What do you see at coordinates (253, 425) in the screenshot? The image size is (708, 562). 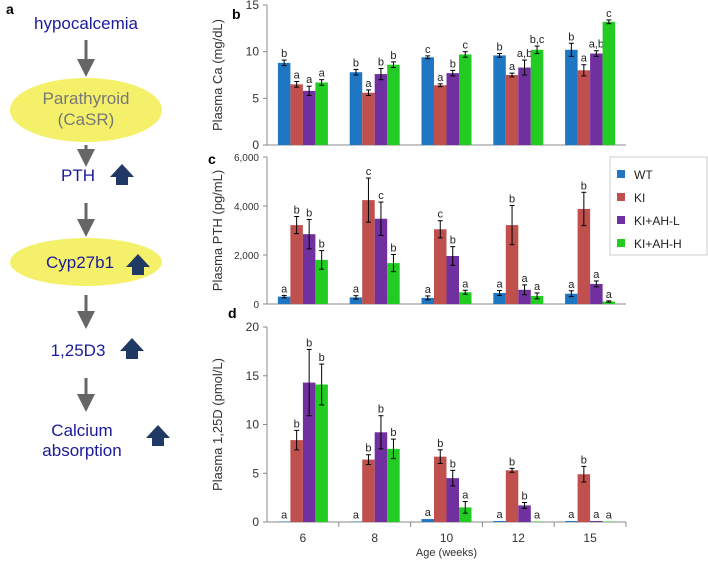 I see `y-tick-label: 10` at bounding box center [253, 425].